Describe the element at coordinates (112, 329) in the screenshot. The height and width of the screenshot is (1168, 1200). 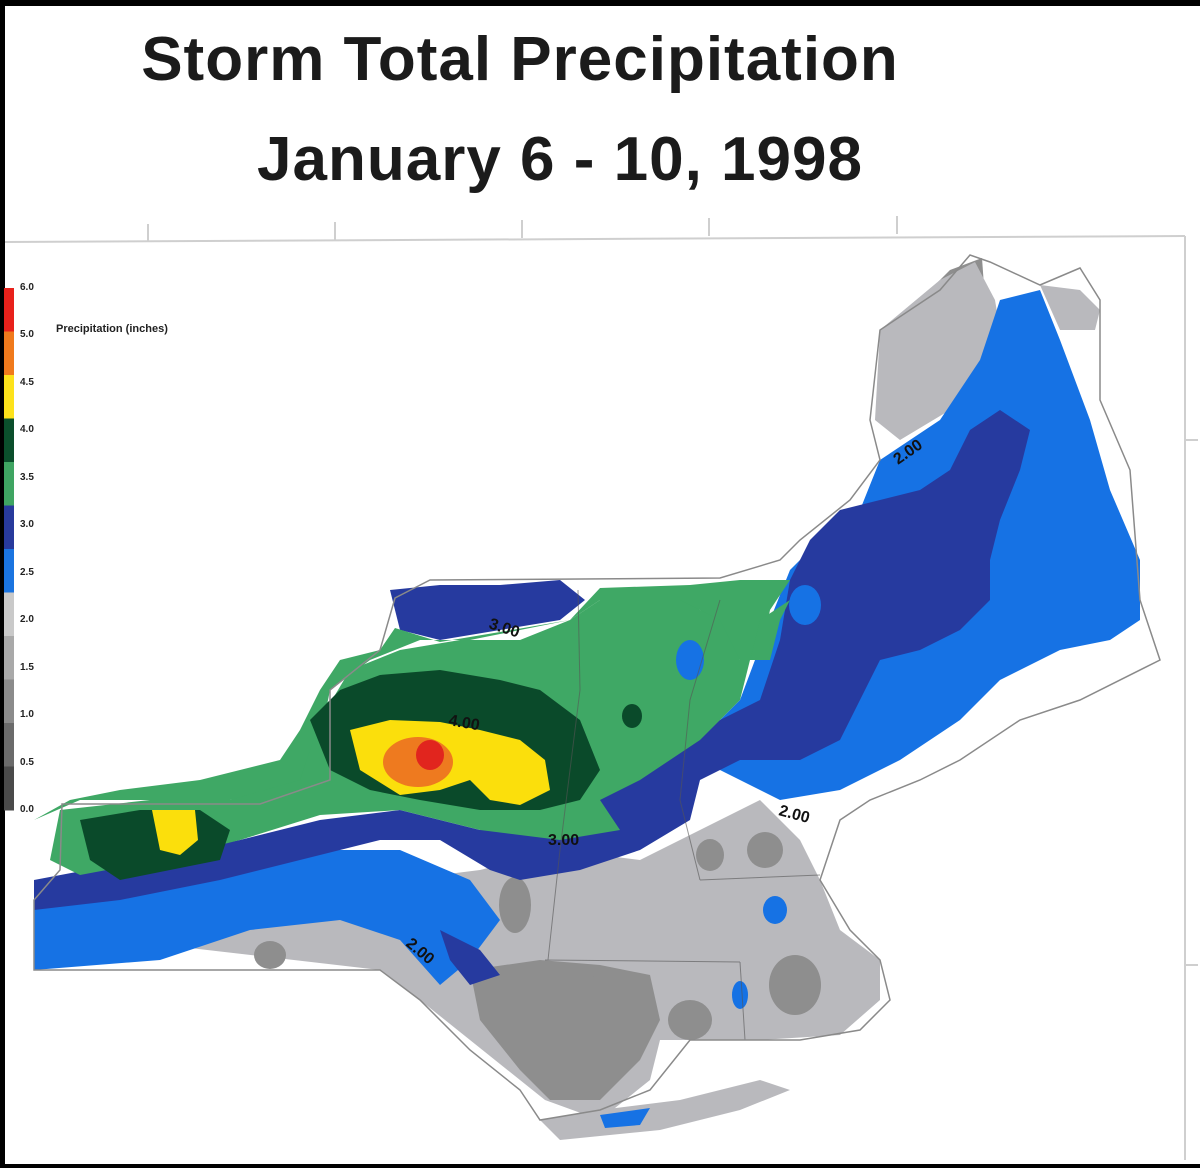
I see `legend-title: Precipitation (inches)` at that location.